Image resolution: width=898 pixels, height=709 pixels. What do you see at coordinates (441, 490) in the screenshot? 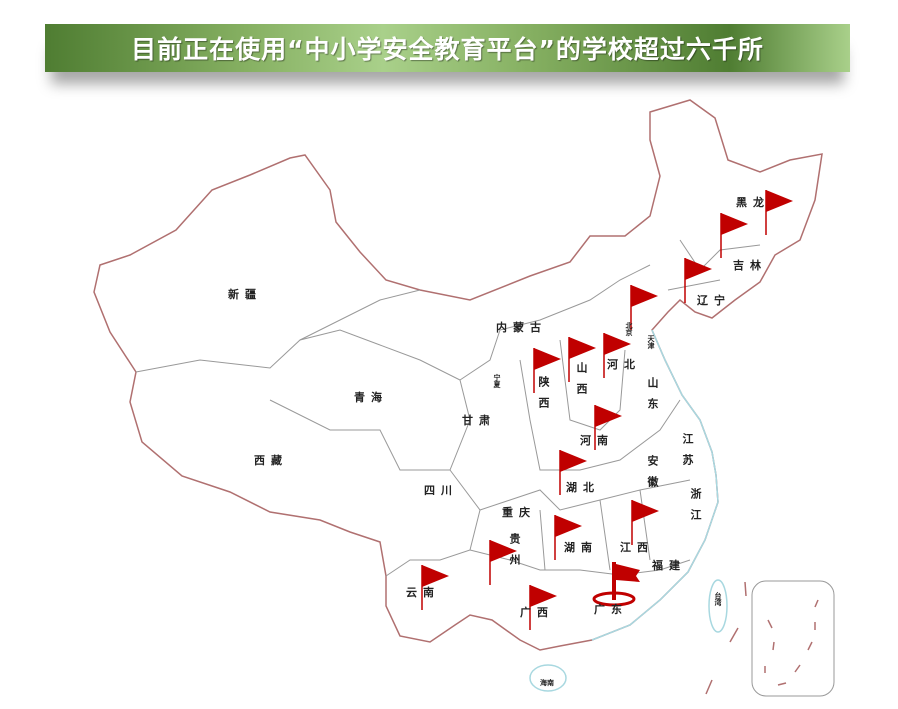
I see `province-label: 四川` at bounding box center [441, 490].